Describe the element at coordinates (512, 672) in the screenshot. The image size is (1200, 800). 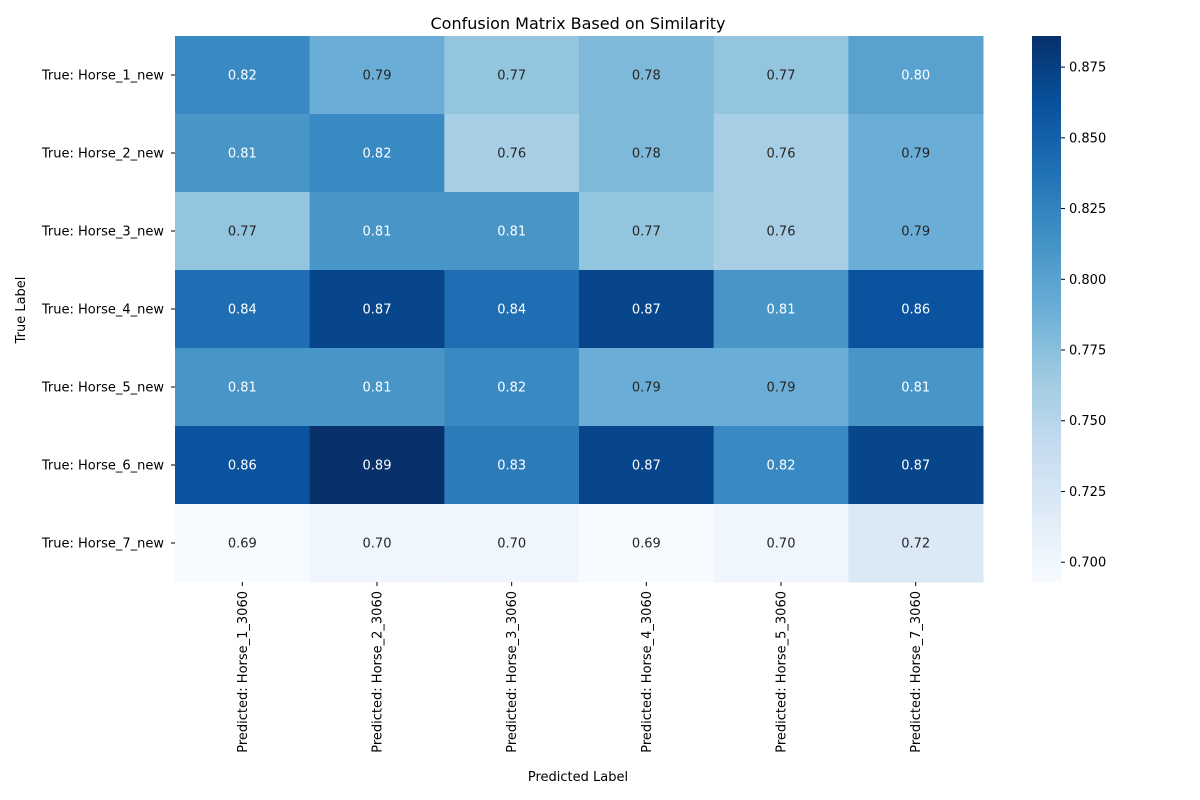
I see `x-tick-label: Predicted: Horse_3_3060` at that location.